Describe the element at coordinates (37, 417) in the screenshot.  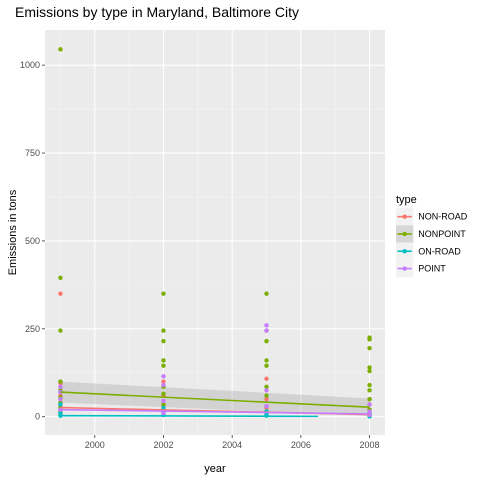
I see `y-tick-label: 0` at that location.